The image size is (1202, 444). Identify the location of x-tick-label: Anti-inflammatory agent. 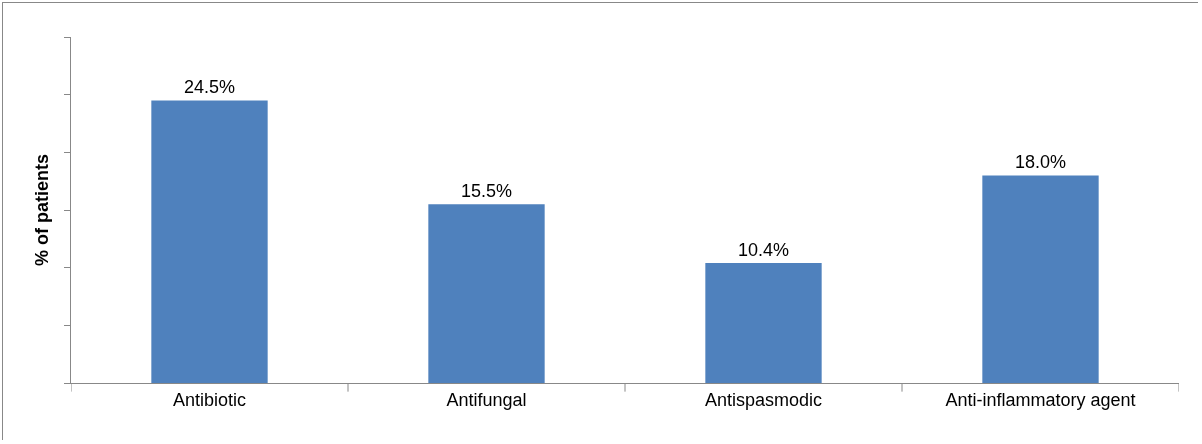
(1040, 399).